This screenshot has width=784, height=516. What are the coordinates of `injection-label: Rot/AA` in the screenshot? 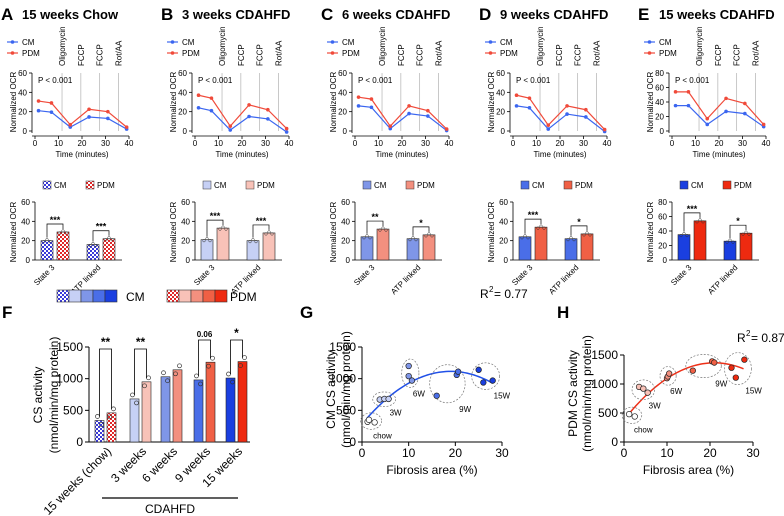 It's located at (596, 53).